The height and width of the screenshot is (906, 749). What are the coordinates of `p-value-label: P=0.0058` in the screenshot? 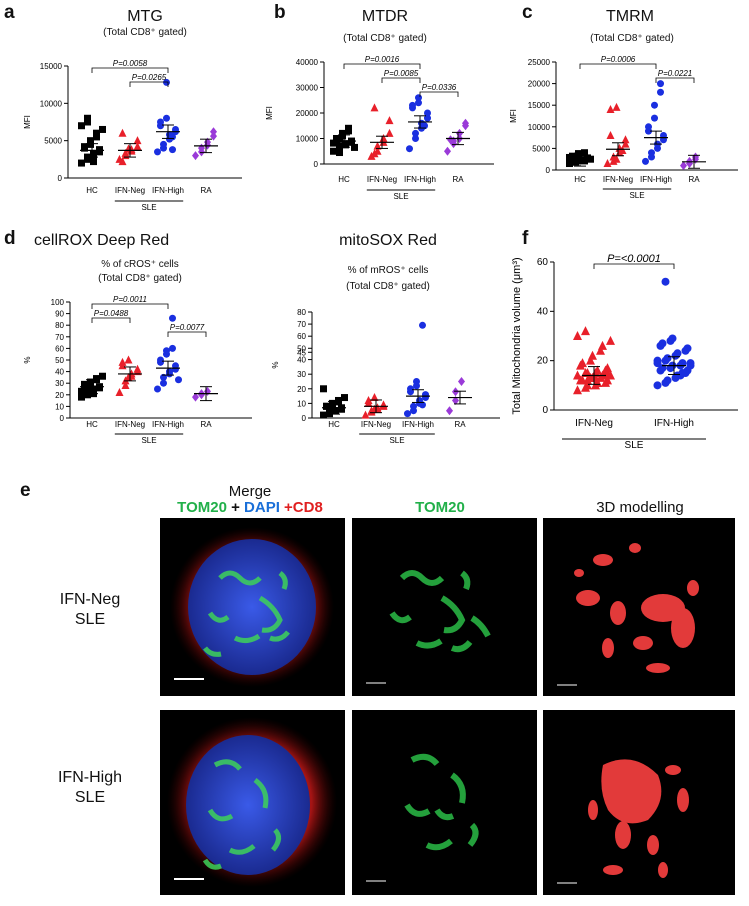 It's located at (130, 63).